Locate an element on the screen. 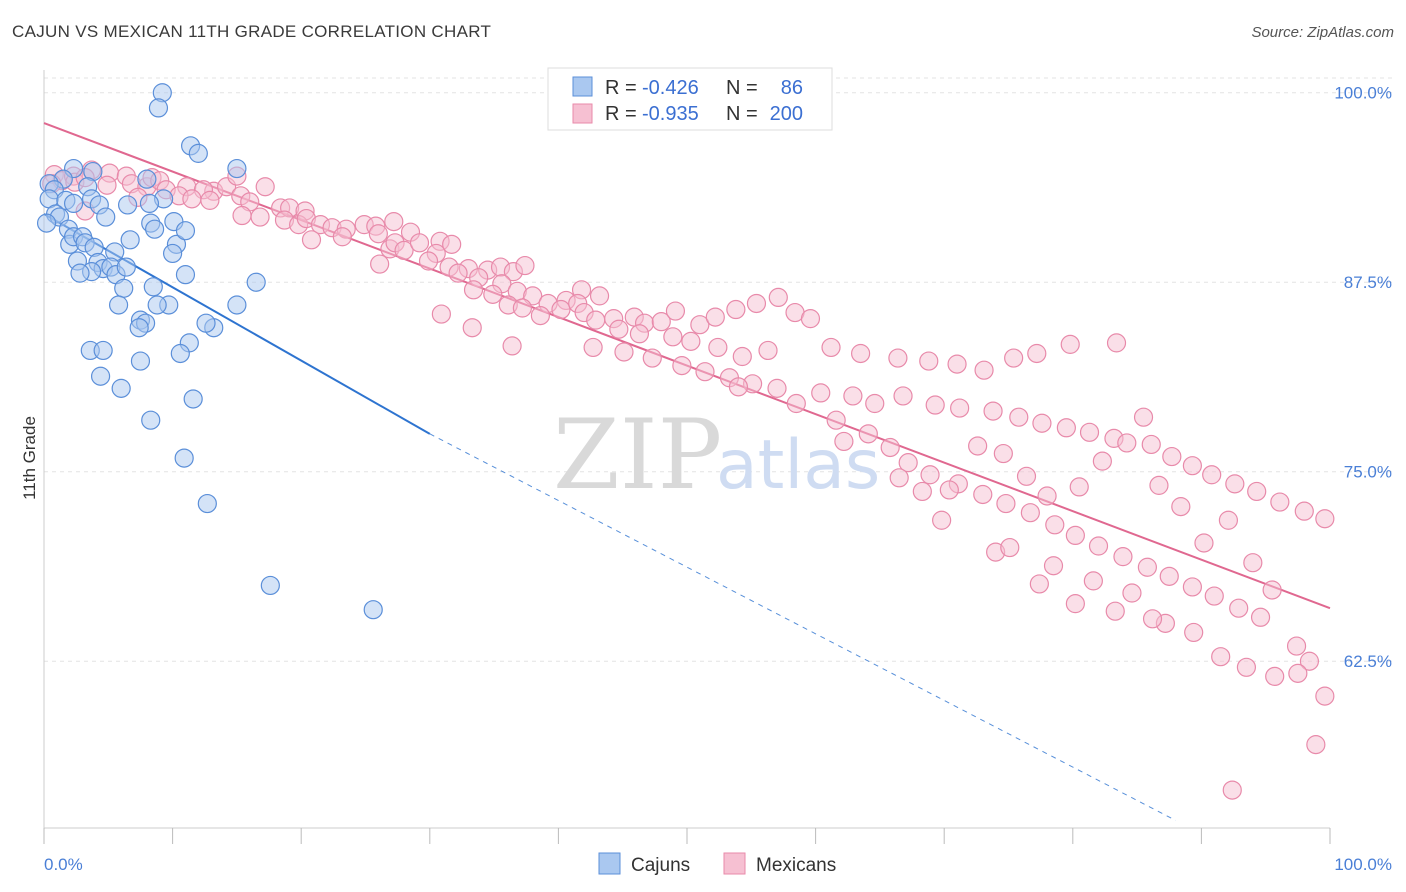 This screenshot has width=1406, height=892. x-tick-labels: 0.0% 100.0% is located at coordinates (718, 864).